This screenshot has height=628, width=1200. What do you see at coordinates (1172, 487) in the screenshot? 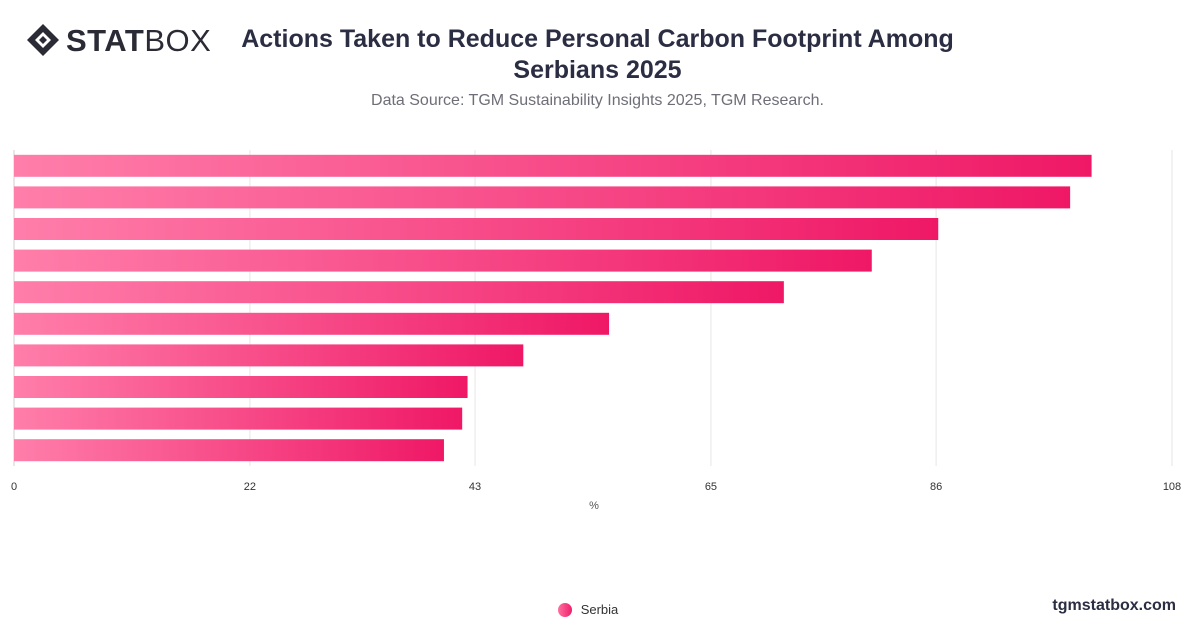
I see `x-tick-label: 108` at bounding box center [1172, 487].